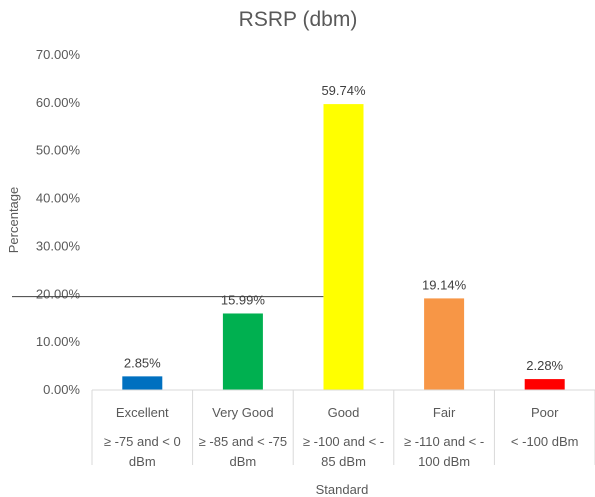 This screenshot has height=497, width=595. What do you see at coordinates (142, 362) in the screenshot?
I see `data-label: 2.85%` at bounding box center [142, 362].